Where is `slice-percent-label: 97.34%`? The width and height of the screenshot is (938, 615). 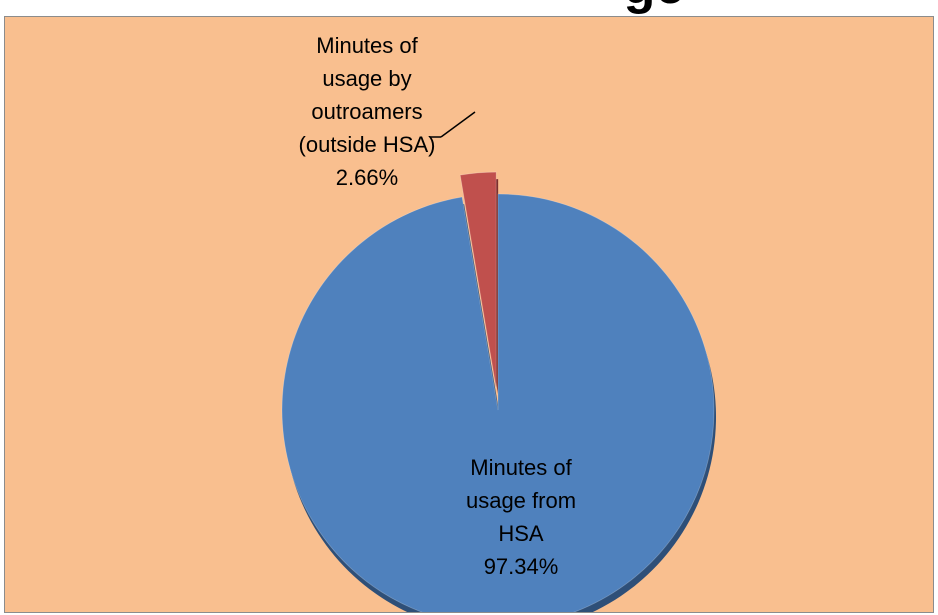 slice-percent-label: 97.34% is located at coordinates (521, 566).